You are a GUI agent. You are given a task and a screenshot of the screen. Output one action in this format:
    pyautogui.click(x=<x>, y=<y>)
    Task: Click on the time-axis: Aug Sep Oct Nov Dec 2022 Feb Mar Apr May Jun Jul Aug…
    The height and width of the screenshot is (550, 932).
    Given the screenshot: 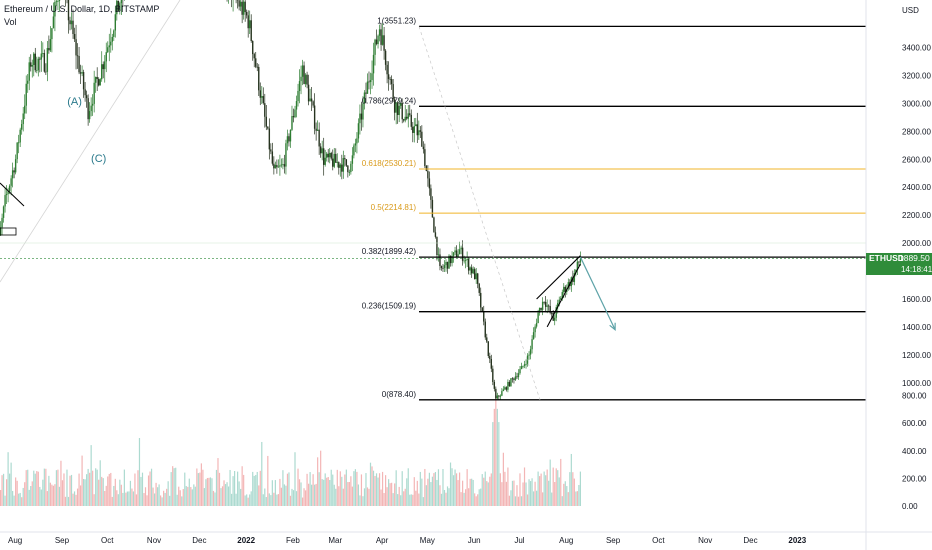 What is the action you would take?
    pyautogui.click(x=407, y=540)
    